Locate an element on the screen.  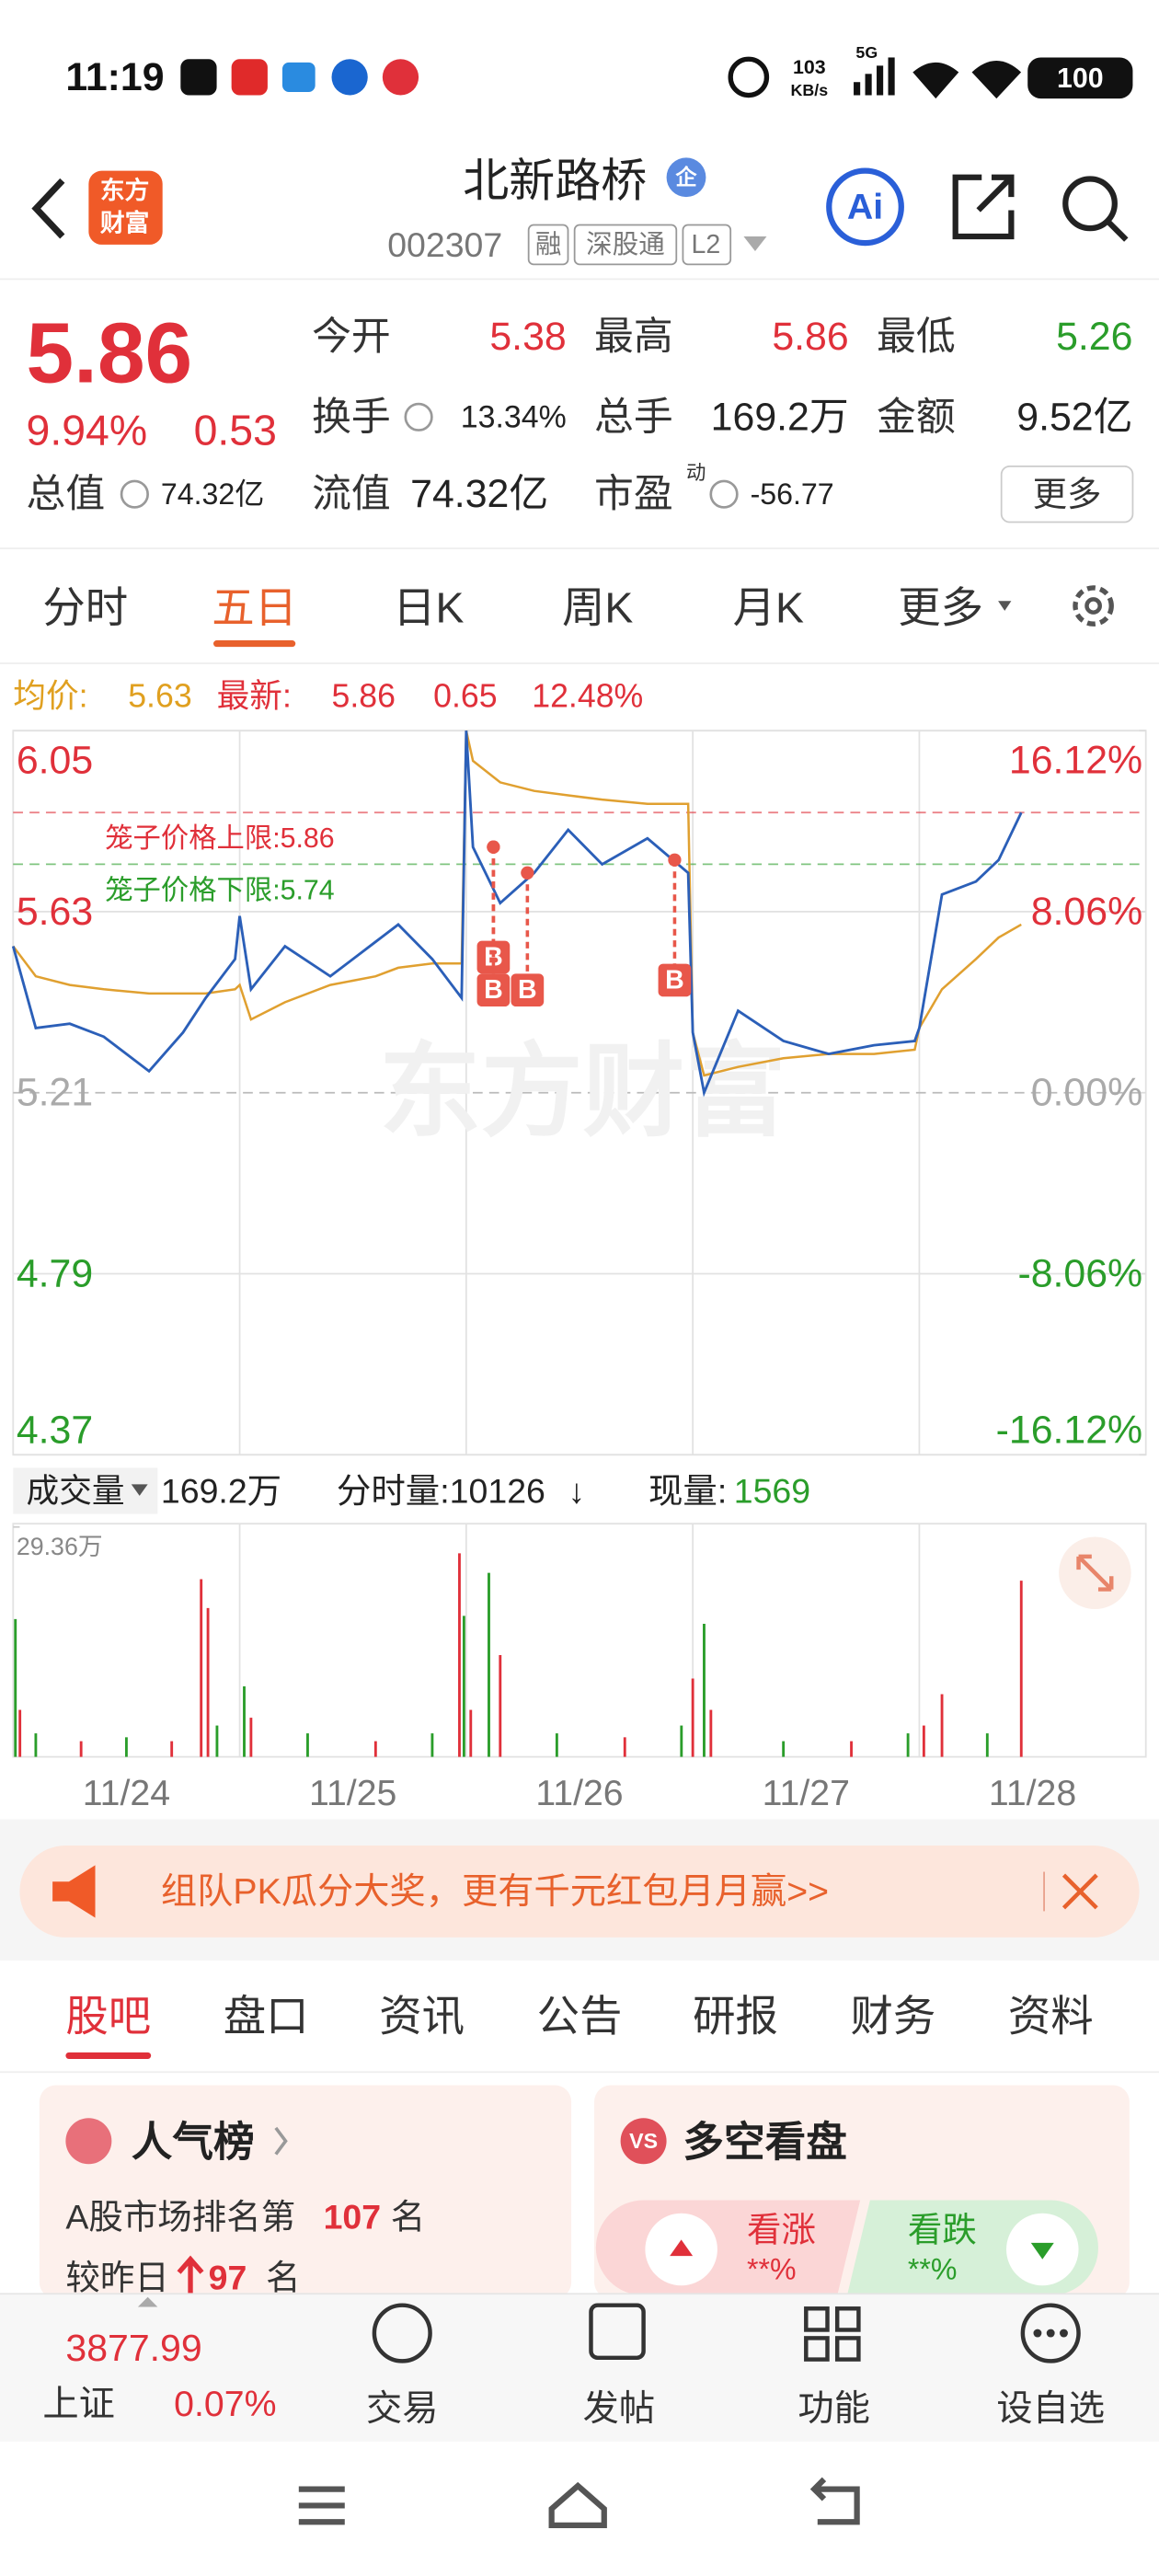
limit-label: 笼子价格上限:5.86 is located at coordinates (219, 838).